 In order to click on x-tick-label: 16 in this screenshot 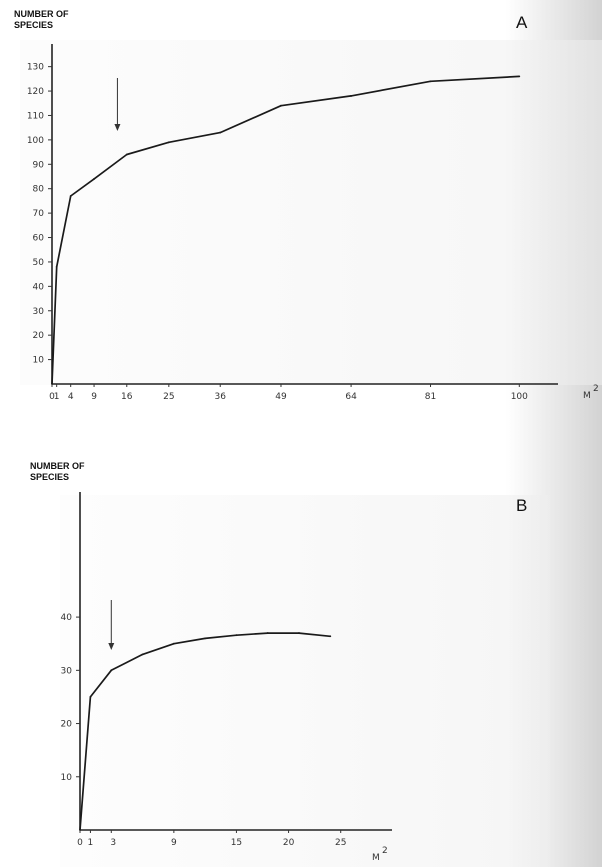, I will do `click(127, 396)`.